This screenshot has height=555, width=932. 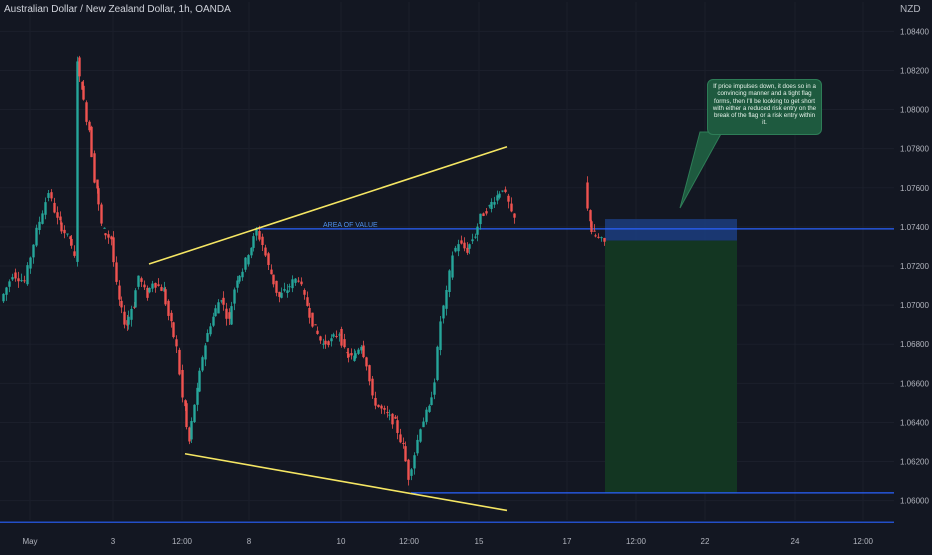 I want to click on time-tick-label: 17, so click(x=567, y=541).